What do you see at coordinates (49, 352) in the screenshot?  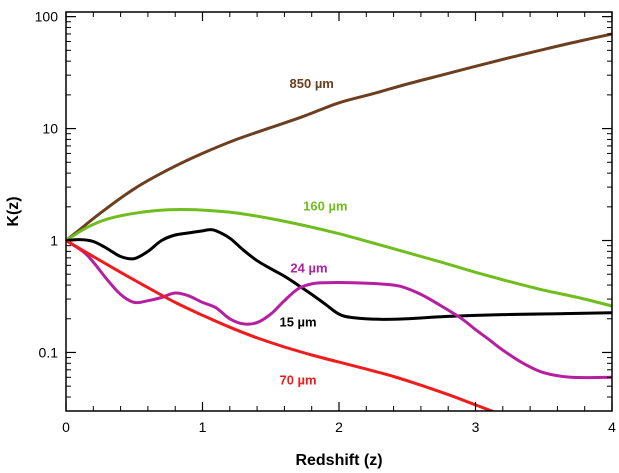 I see `y-tick-label: 0.1` at bounding box center [49, 352].